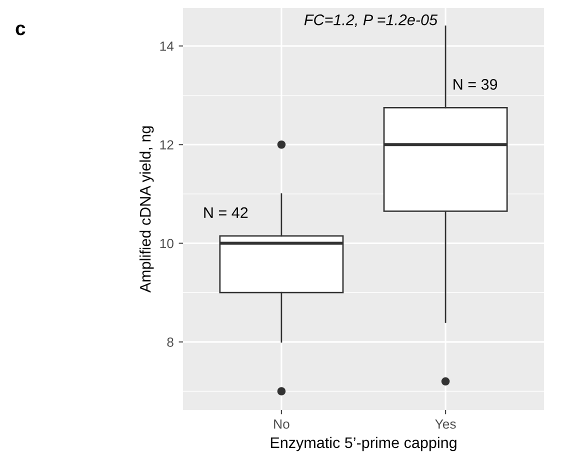  I want to click on annotation: N = 39, so click(476, 84).